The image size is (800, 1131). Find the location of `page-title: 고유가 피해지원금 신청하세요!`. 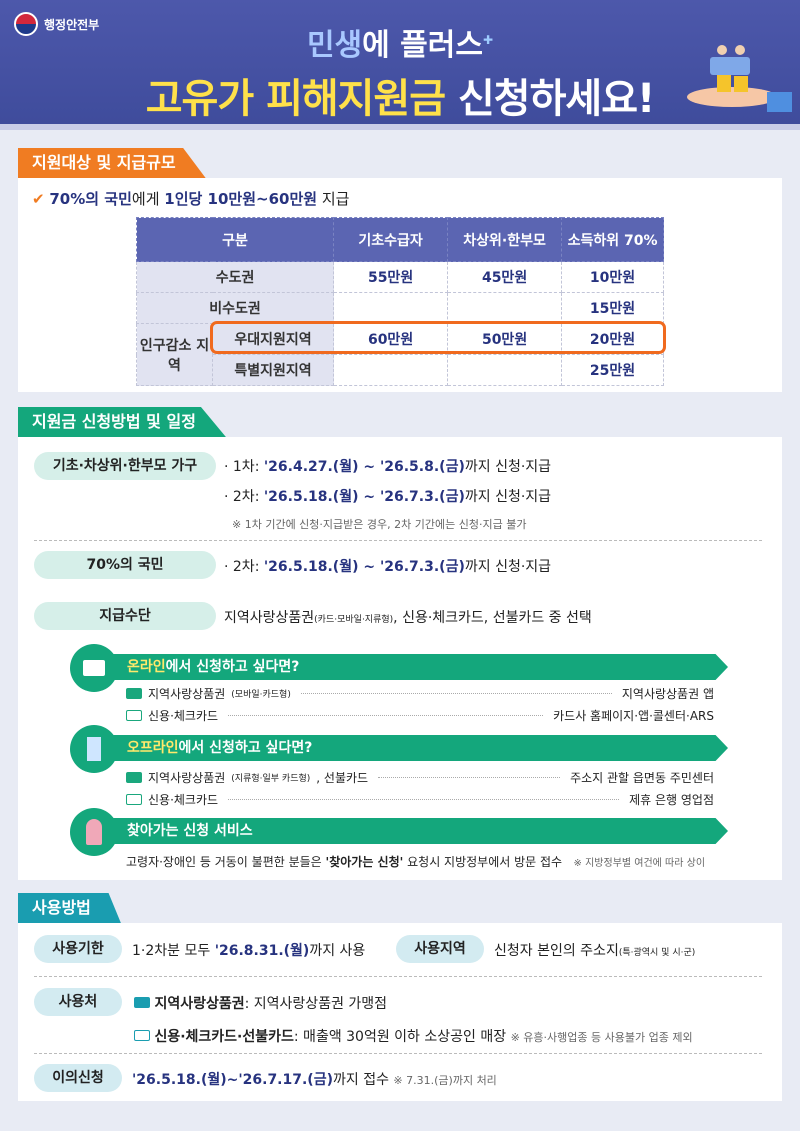

page-title: 고유가 피해지원금 신청하세요! is located at coordinates (400, 95).